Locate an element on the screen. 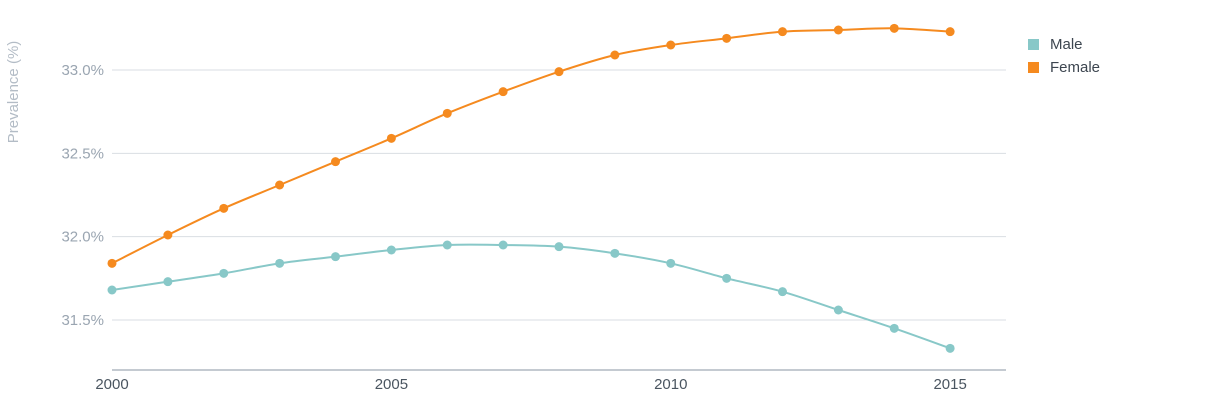  legend-label-male: Male is located at coordinates (1066, 44).